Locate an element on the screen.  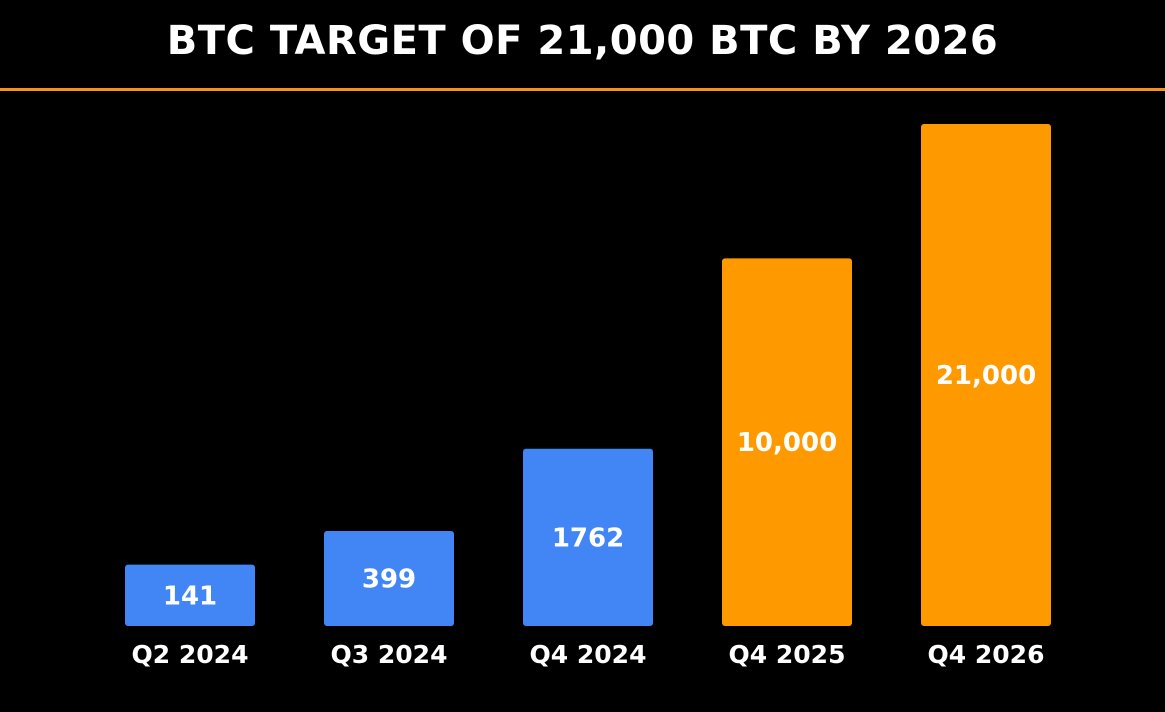
chart-title: BTC TARGET OF 21,000 BTC BY 2026 is located at coordinates (582, 41).